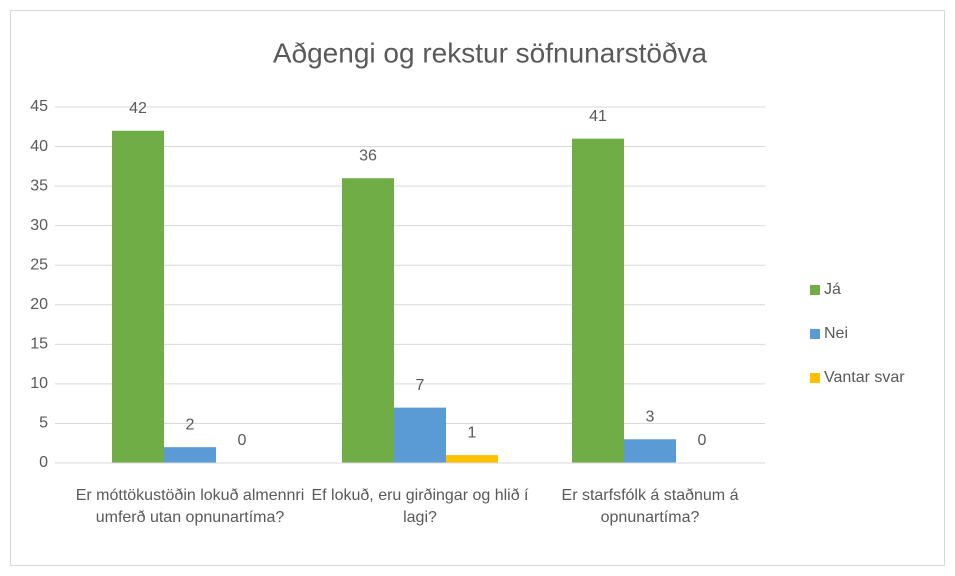 This screenshot has height=576, width=955. What do you see at coordinates (43, 423) in the screenshot?
I see `y-tick-label: 5` at bounding box center [43, 423].